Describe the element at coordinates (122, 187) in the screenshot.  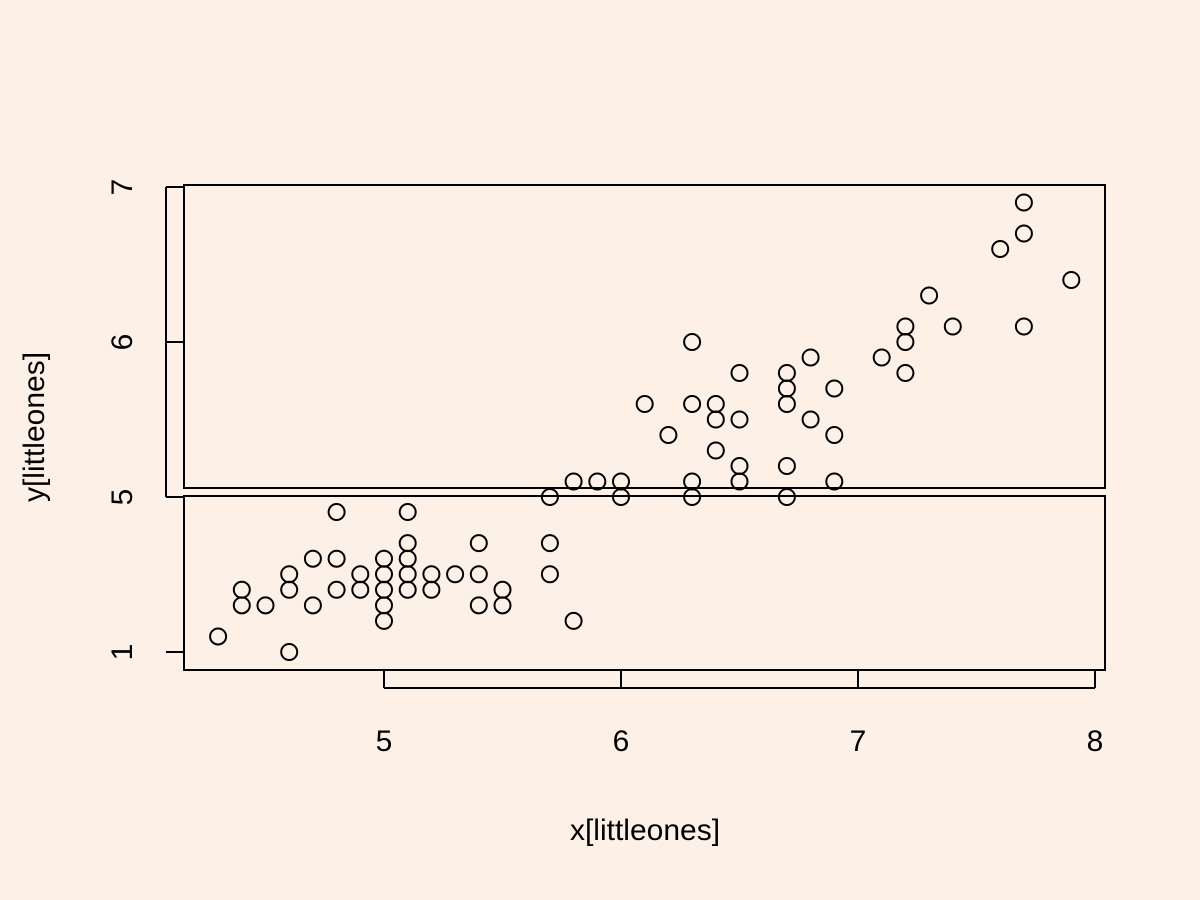
I see `y-tick-label: 7` at that location.